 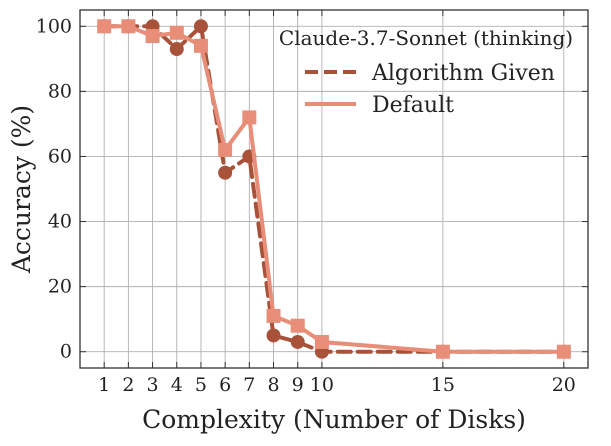 What do you see at coordinates (298, 385) in the screenshot?
I see `x-tick-label: 9` at bounding box center [298, 385].